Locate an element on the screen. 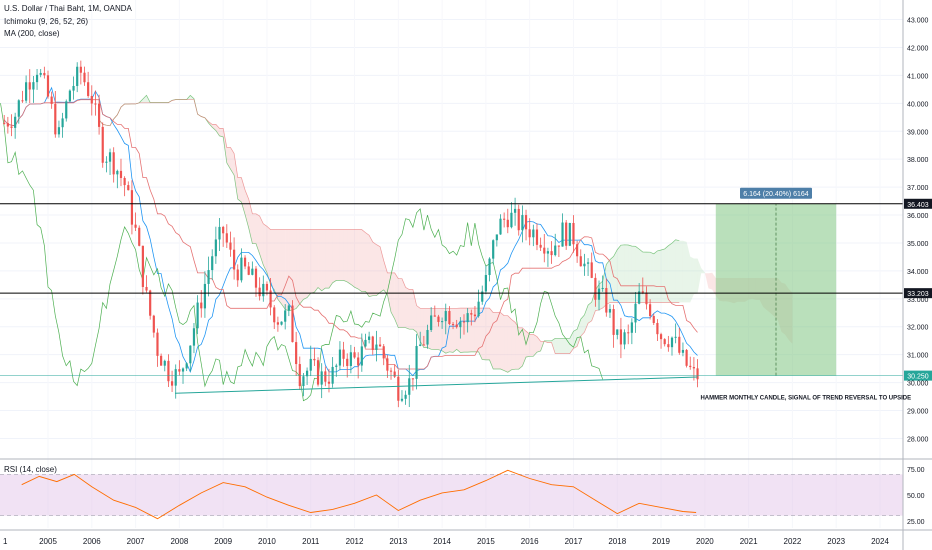 This screenshot has width=932, height=550. price-tick-label: 38.000 is located at coordinates (918, 160).